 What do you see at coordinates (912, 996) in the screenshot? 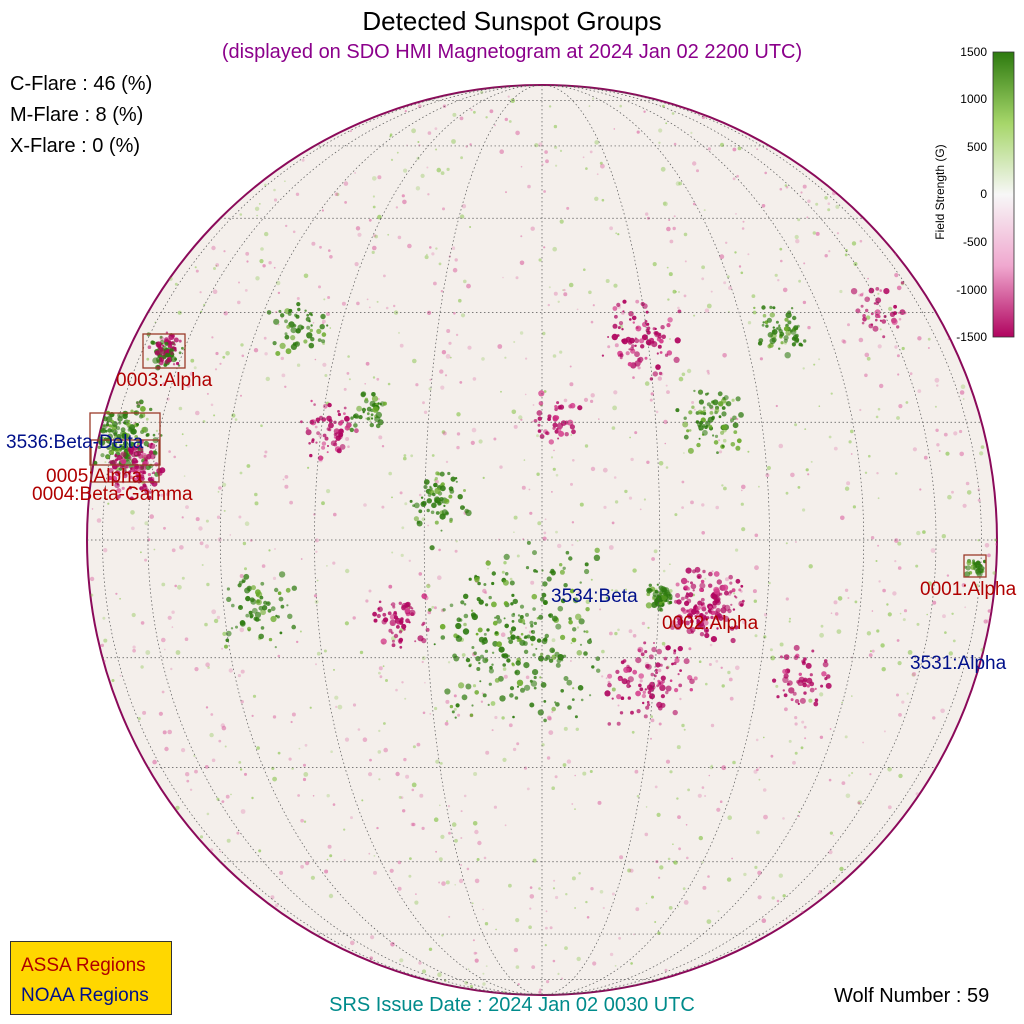
I see `wolf-number: Wolf Number : 59` at bounding box center [912, 996].